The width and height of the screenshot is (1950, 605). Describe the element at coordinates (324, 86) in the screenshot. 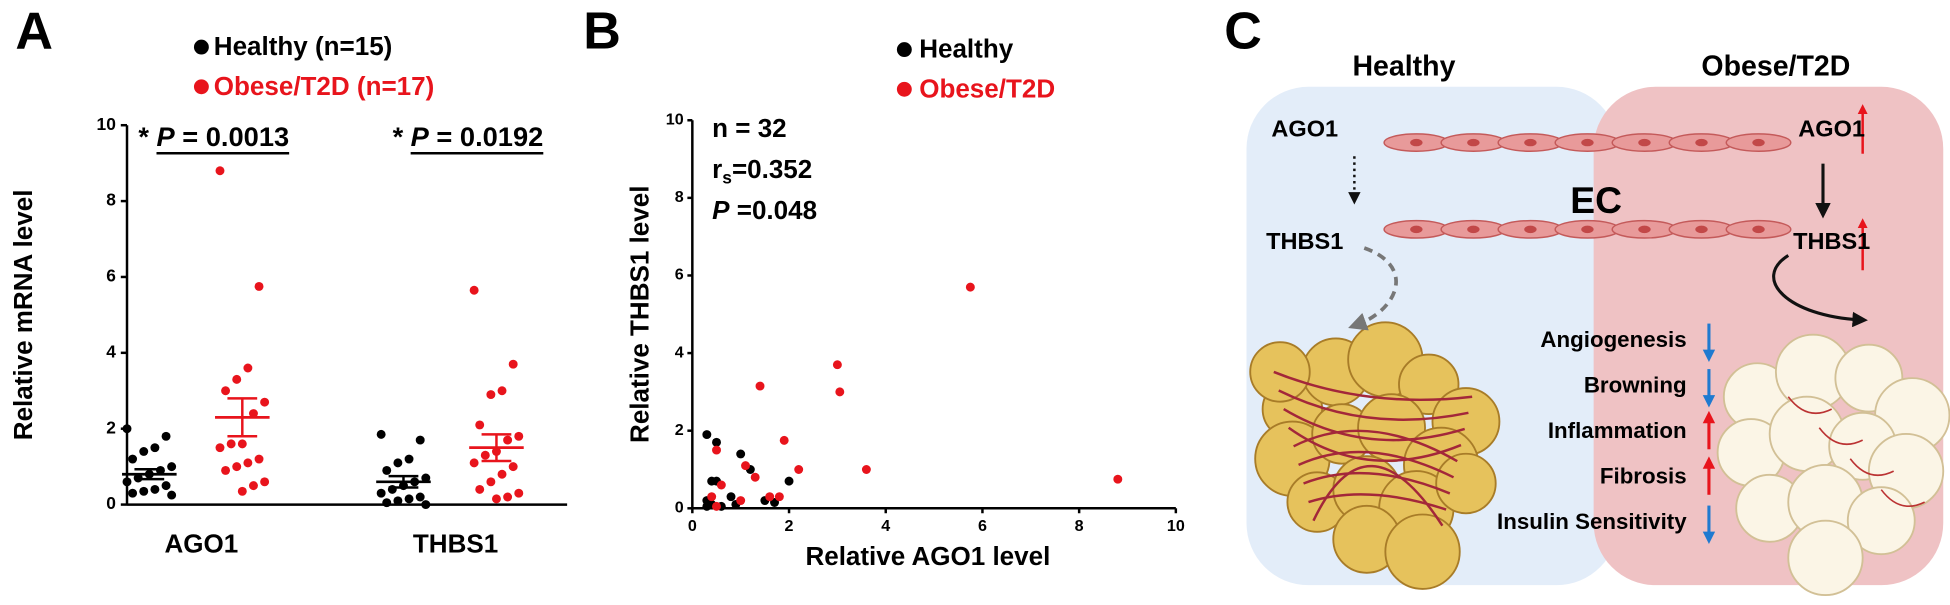

I see `legend-label: Obese/T2D (n=17)` at that location.